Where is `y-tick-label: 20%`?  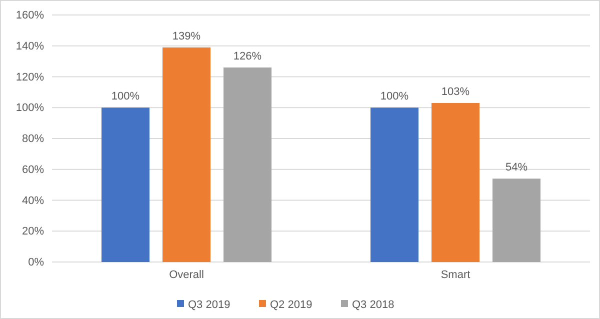
y-tick-label: 20% is located at coordinates (33, 232).